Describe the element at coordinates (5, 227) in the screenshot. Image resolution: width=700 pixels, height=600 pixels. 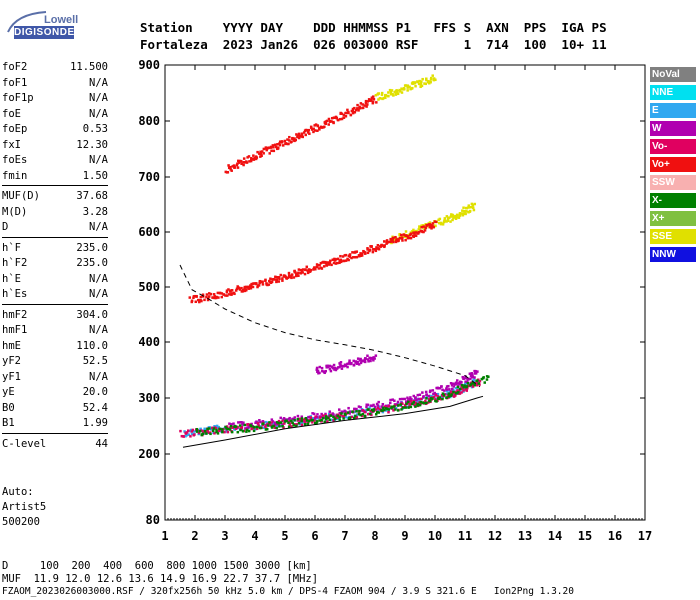
I see `param-key: D` at that location.